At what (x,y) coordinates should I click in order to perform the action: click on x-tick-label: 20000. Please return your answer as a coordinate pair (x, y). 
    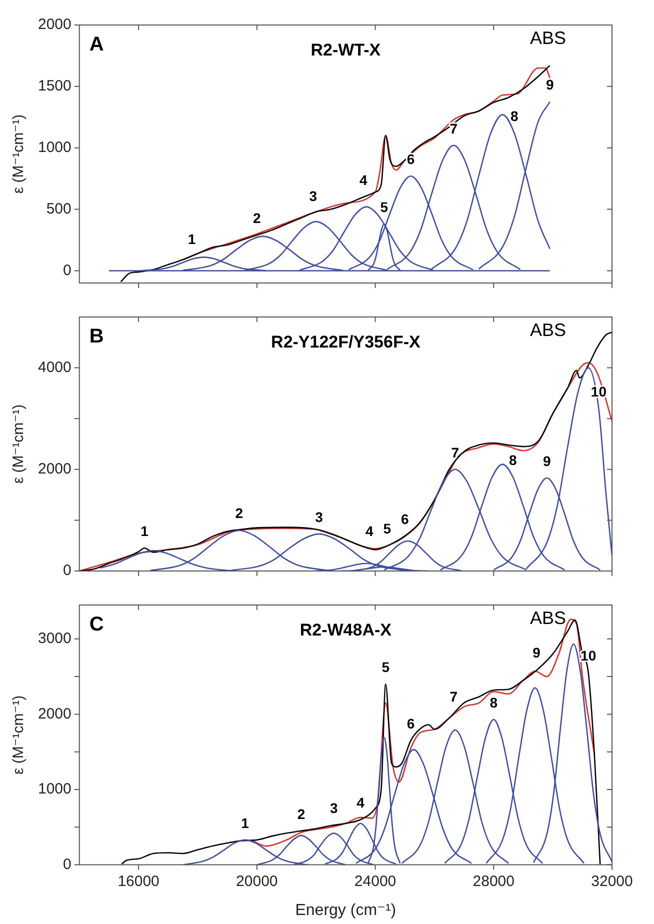
    Looking at the image, I should click on (257, 881).